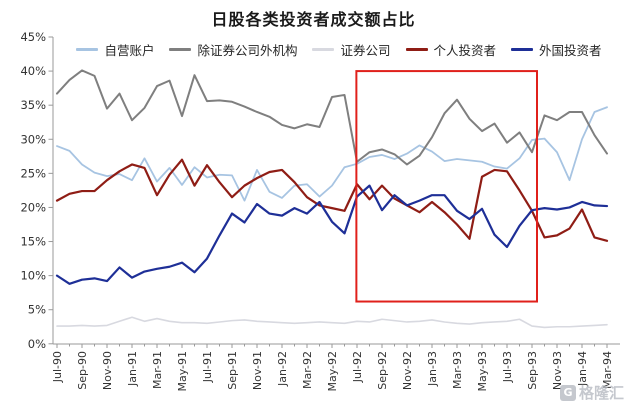 This screenshot has height=410, width=627. I want to click on y-tick-label: 40%, so click(33, 71).